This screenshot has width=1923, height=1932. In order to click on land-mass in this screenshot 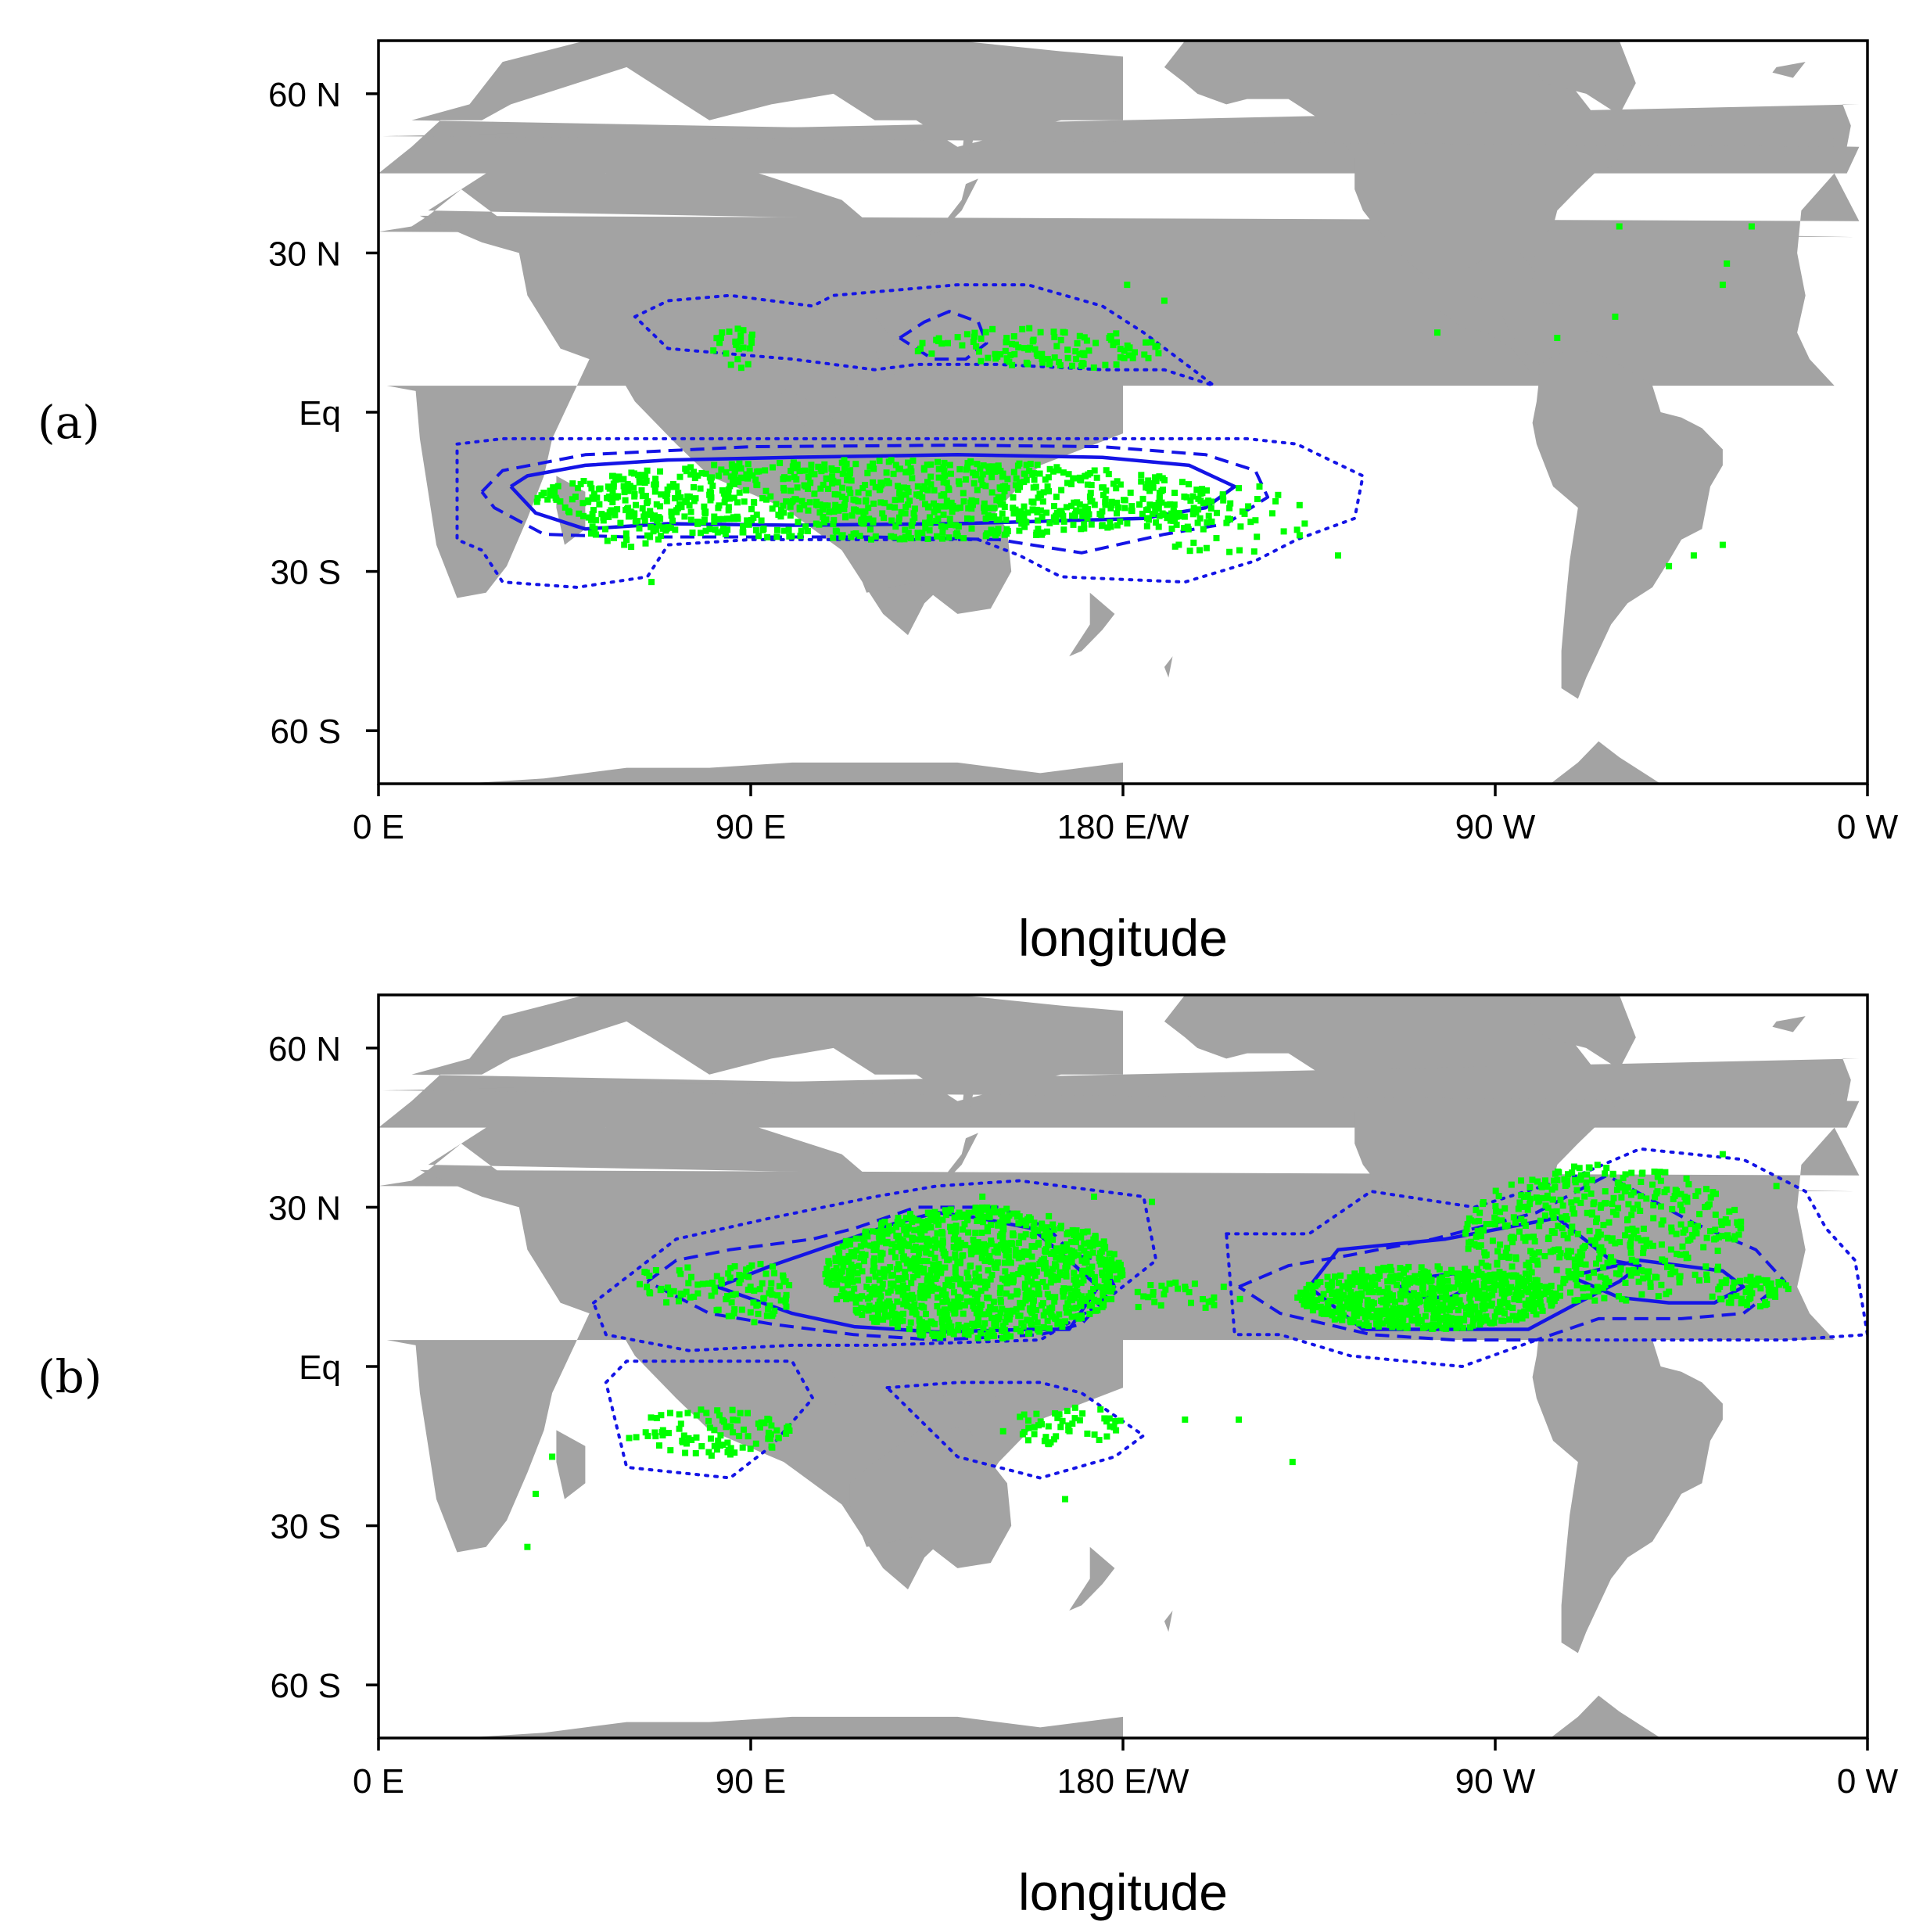, I will do `click(1716, 21)`.